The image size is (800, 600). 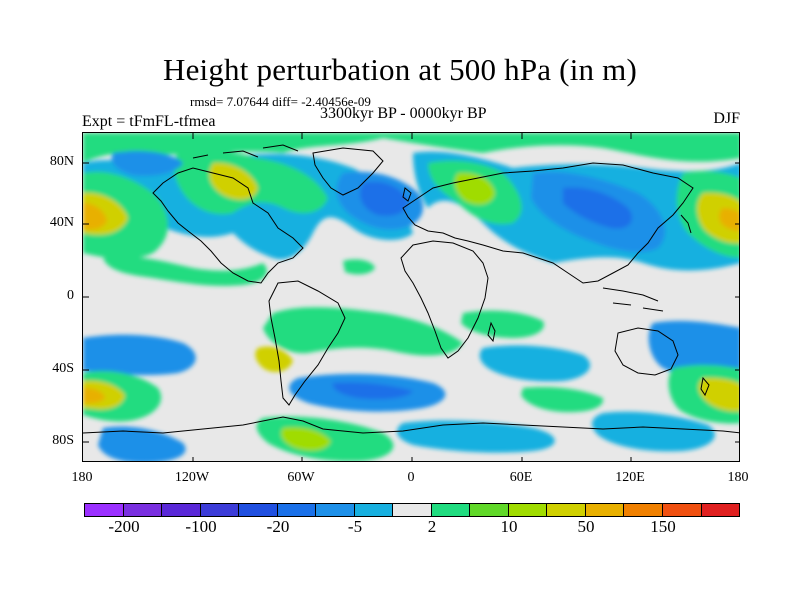 I want to click on contour-blue-southwest, so click(x=139, y=355).